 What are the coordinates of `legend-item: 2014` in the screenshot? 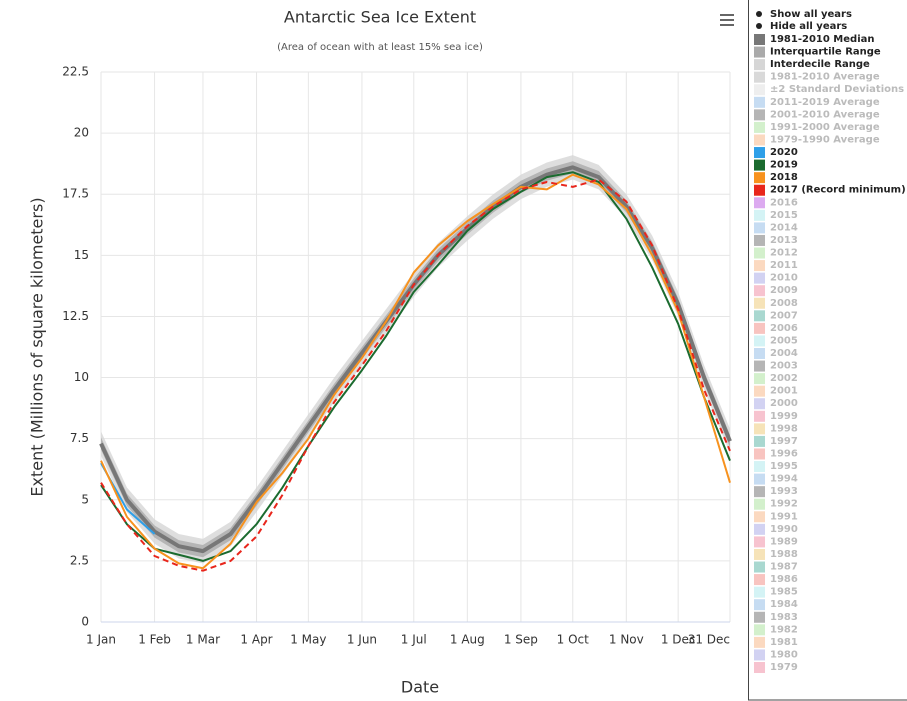 It's located at (784, 227).